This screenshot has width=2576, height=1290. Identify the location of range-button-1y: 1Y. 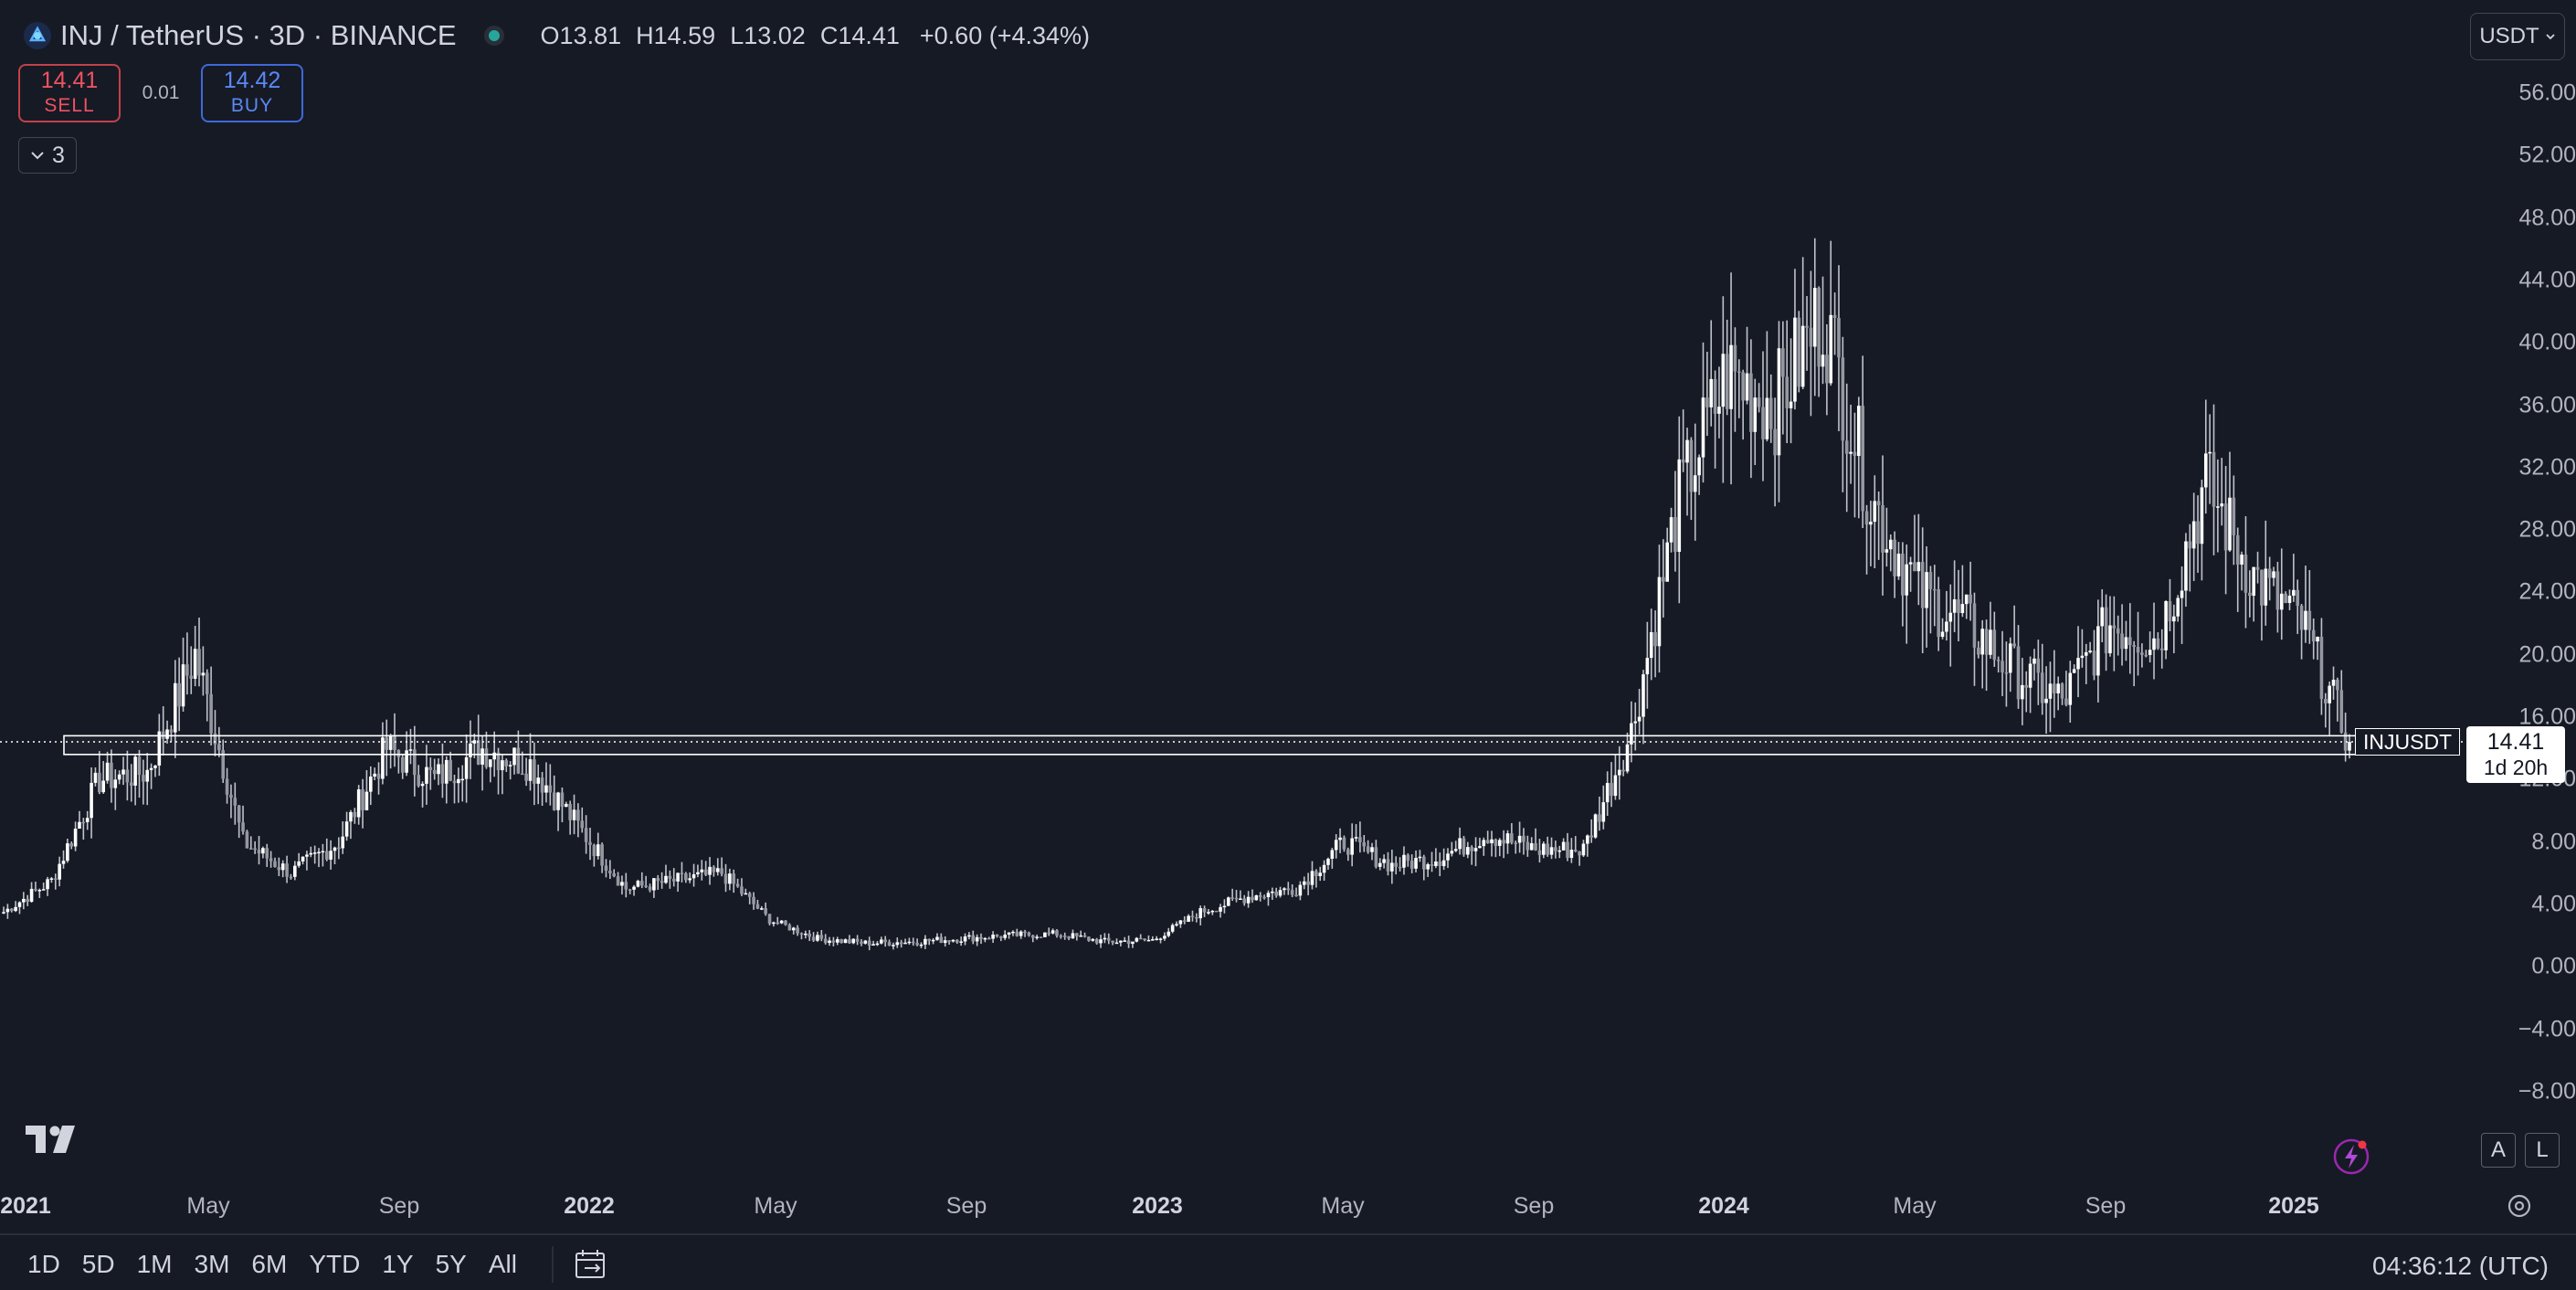
(398, 1264).